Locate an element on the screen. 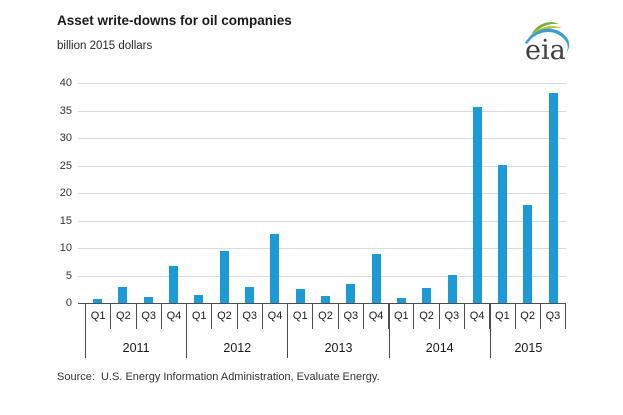  y-tick-label: 25 is located at coordinates (65, 165).